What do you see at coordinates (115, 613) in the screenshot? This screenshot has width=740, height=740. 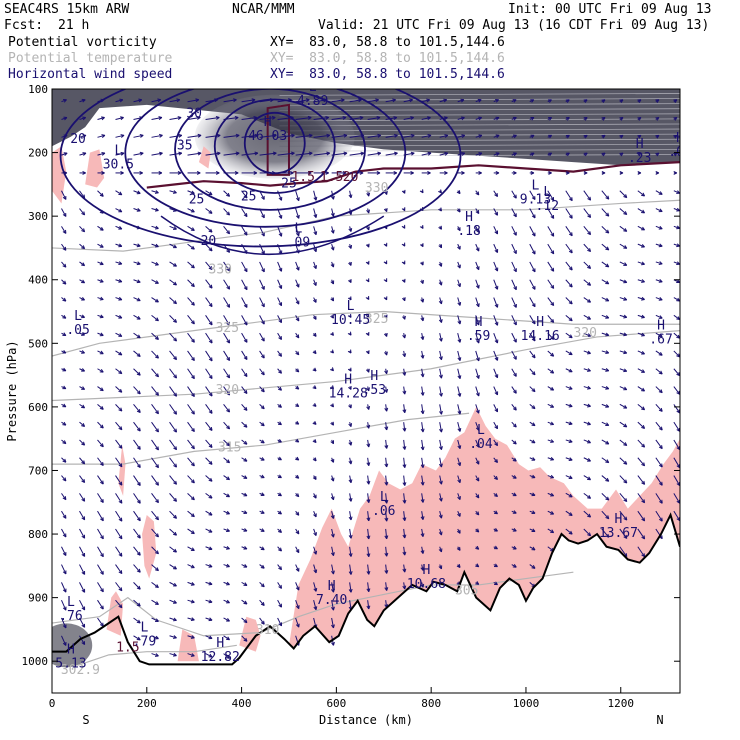 I see `pv-blob` at bounding box center [115, 613].